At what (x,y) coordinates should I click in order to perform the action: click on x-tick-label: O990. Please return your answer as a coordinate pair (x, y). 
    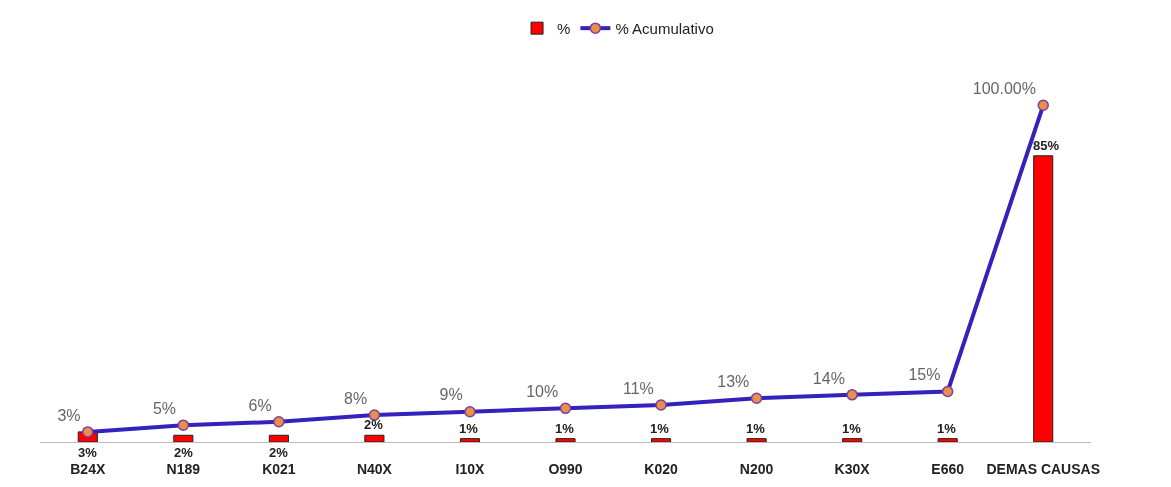
    Looking at the image, I should click on (565, 468).